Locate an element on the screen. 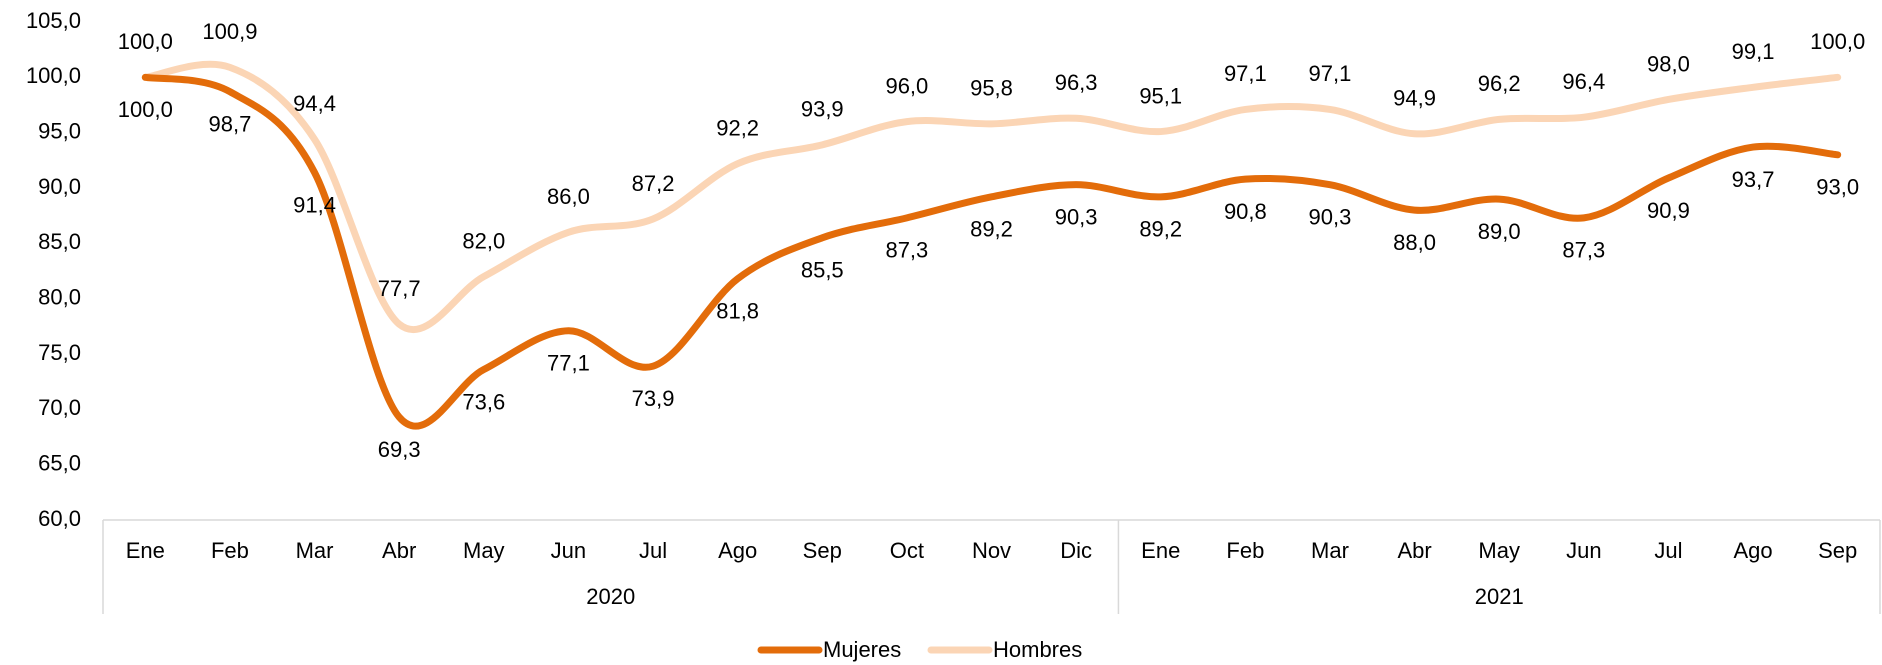  data-label: 92,2 is located at coordinates (737, 127).